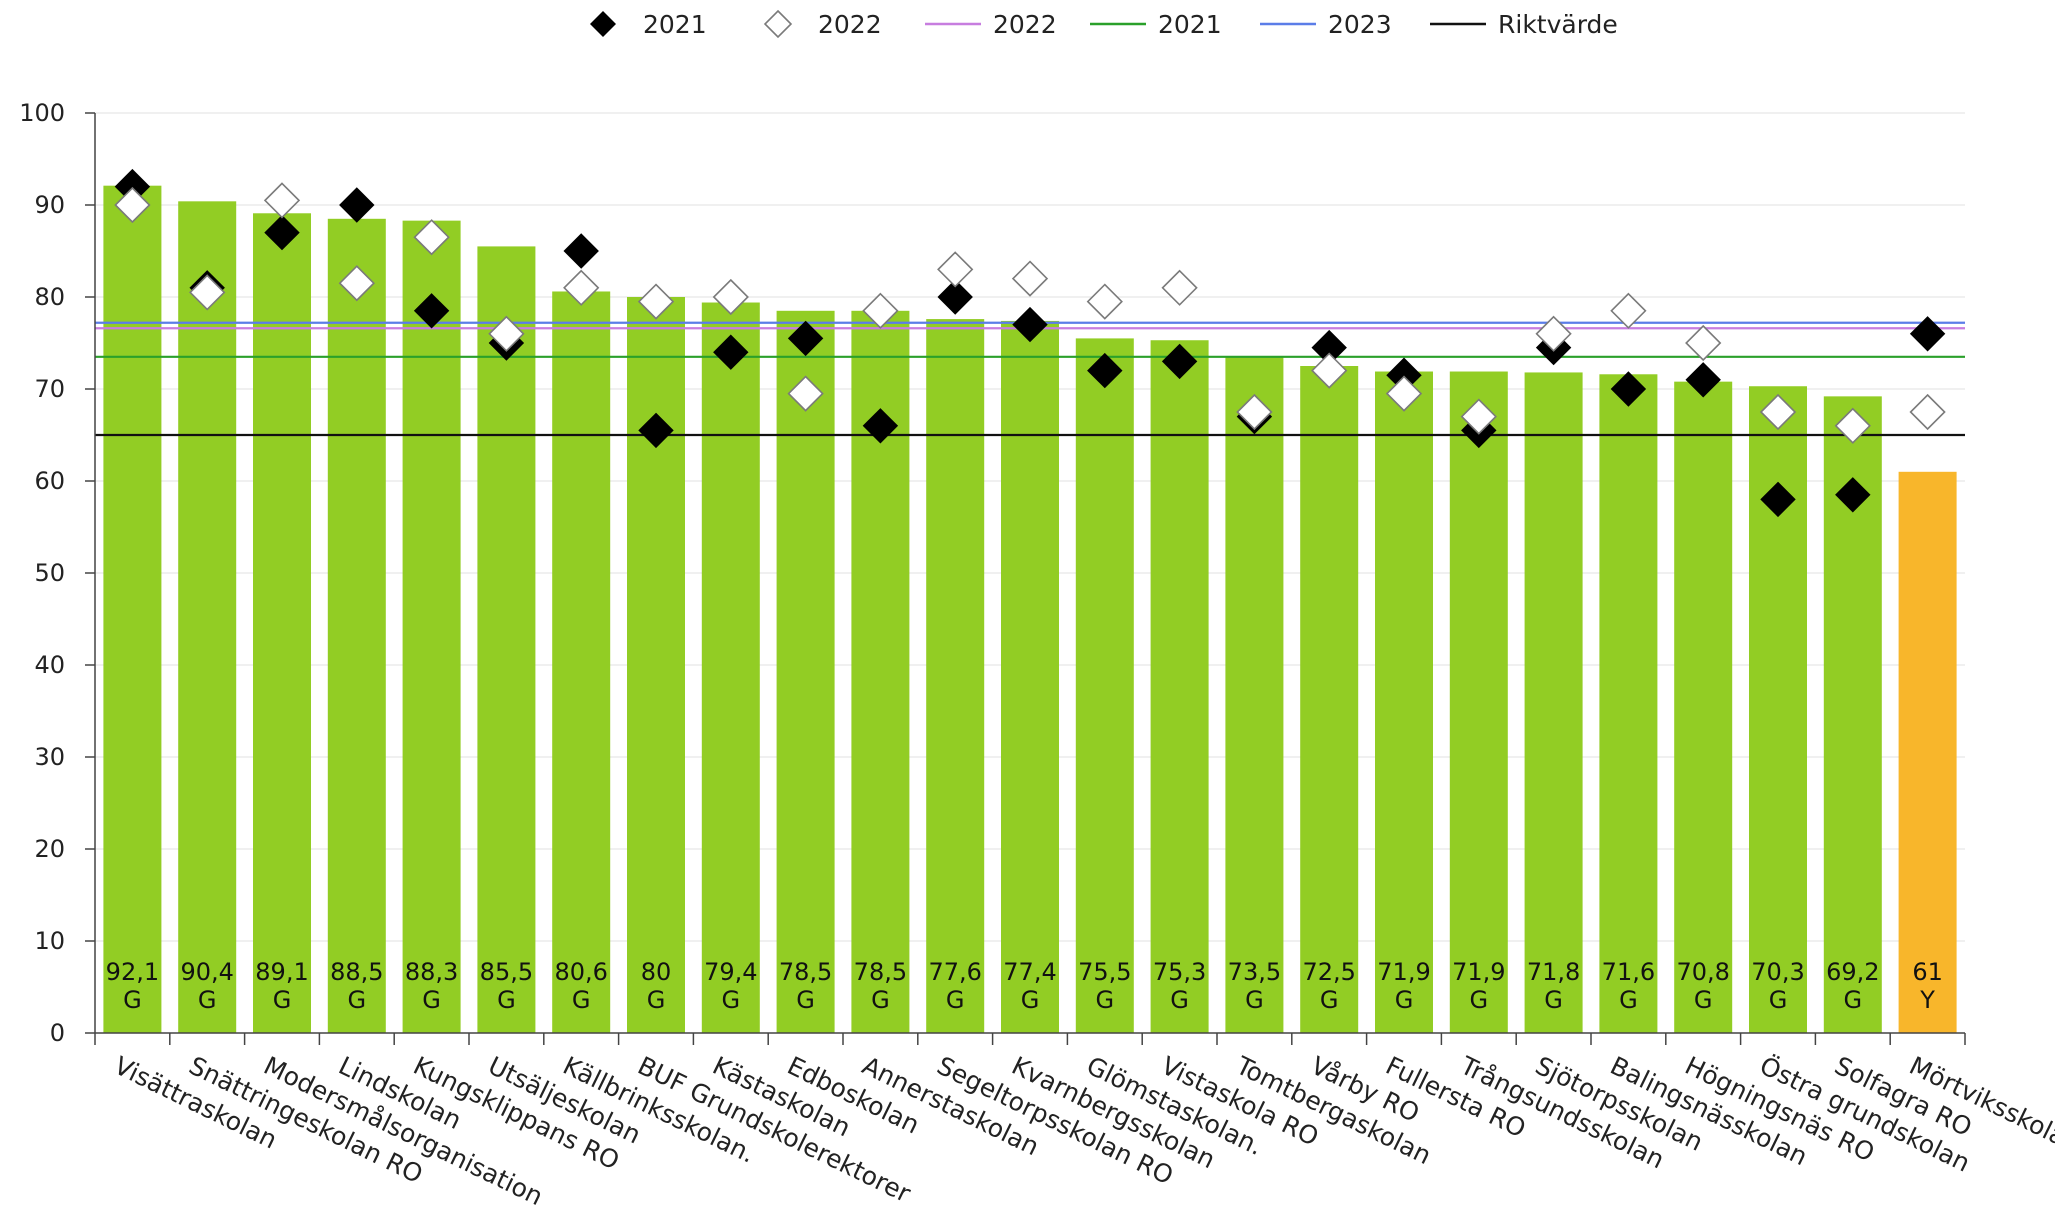  Describe the element at coordinates (675, 24) in the screenshot. I see `legend-label: 2021` at that location.